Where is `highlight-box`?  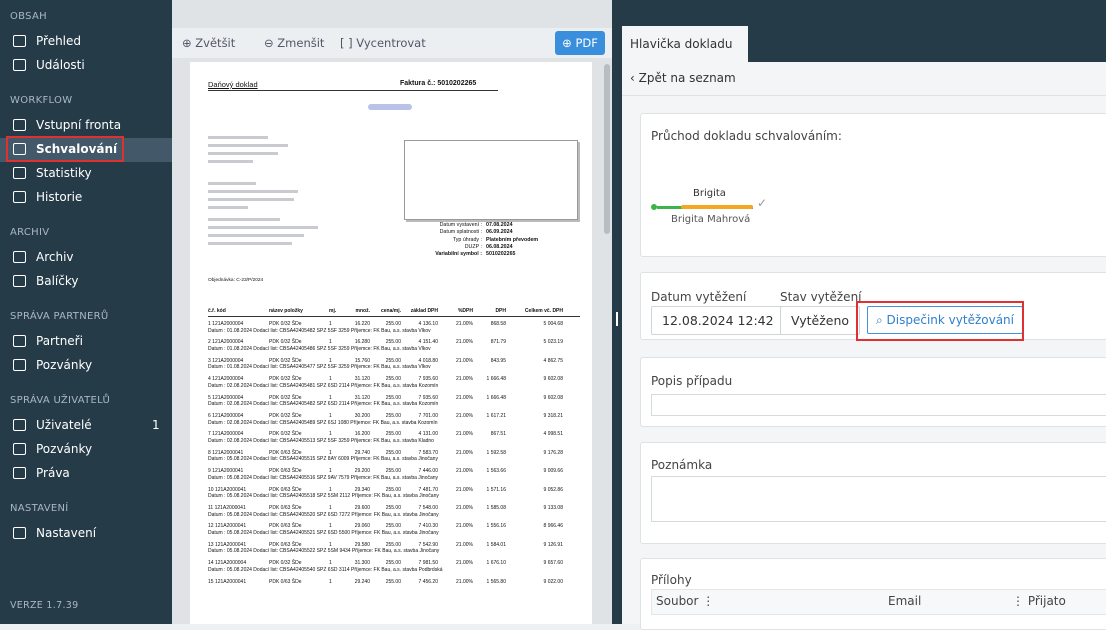
highlight-box is located at coordinates (940, 321).